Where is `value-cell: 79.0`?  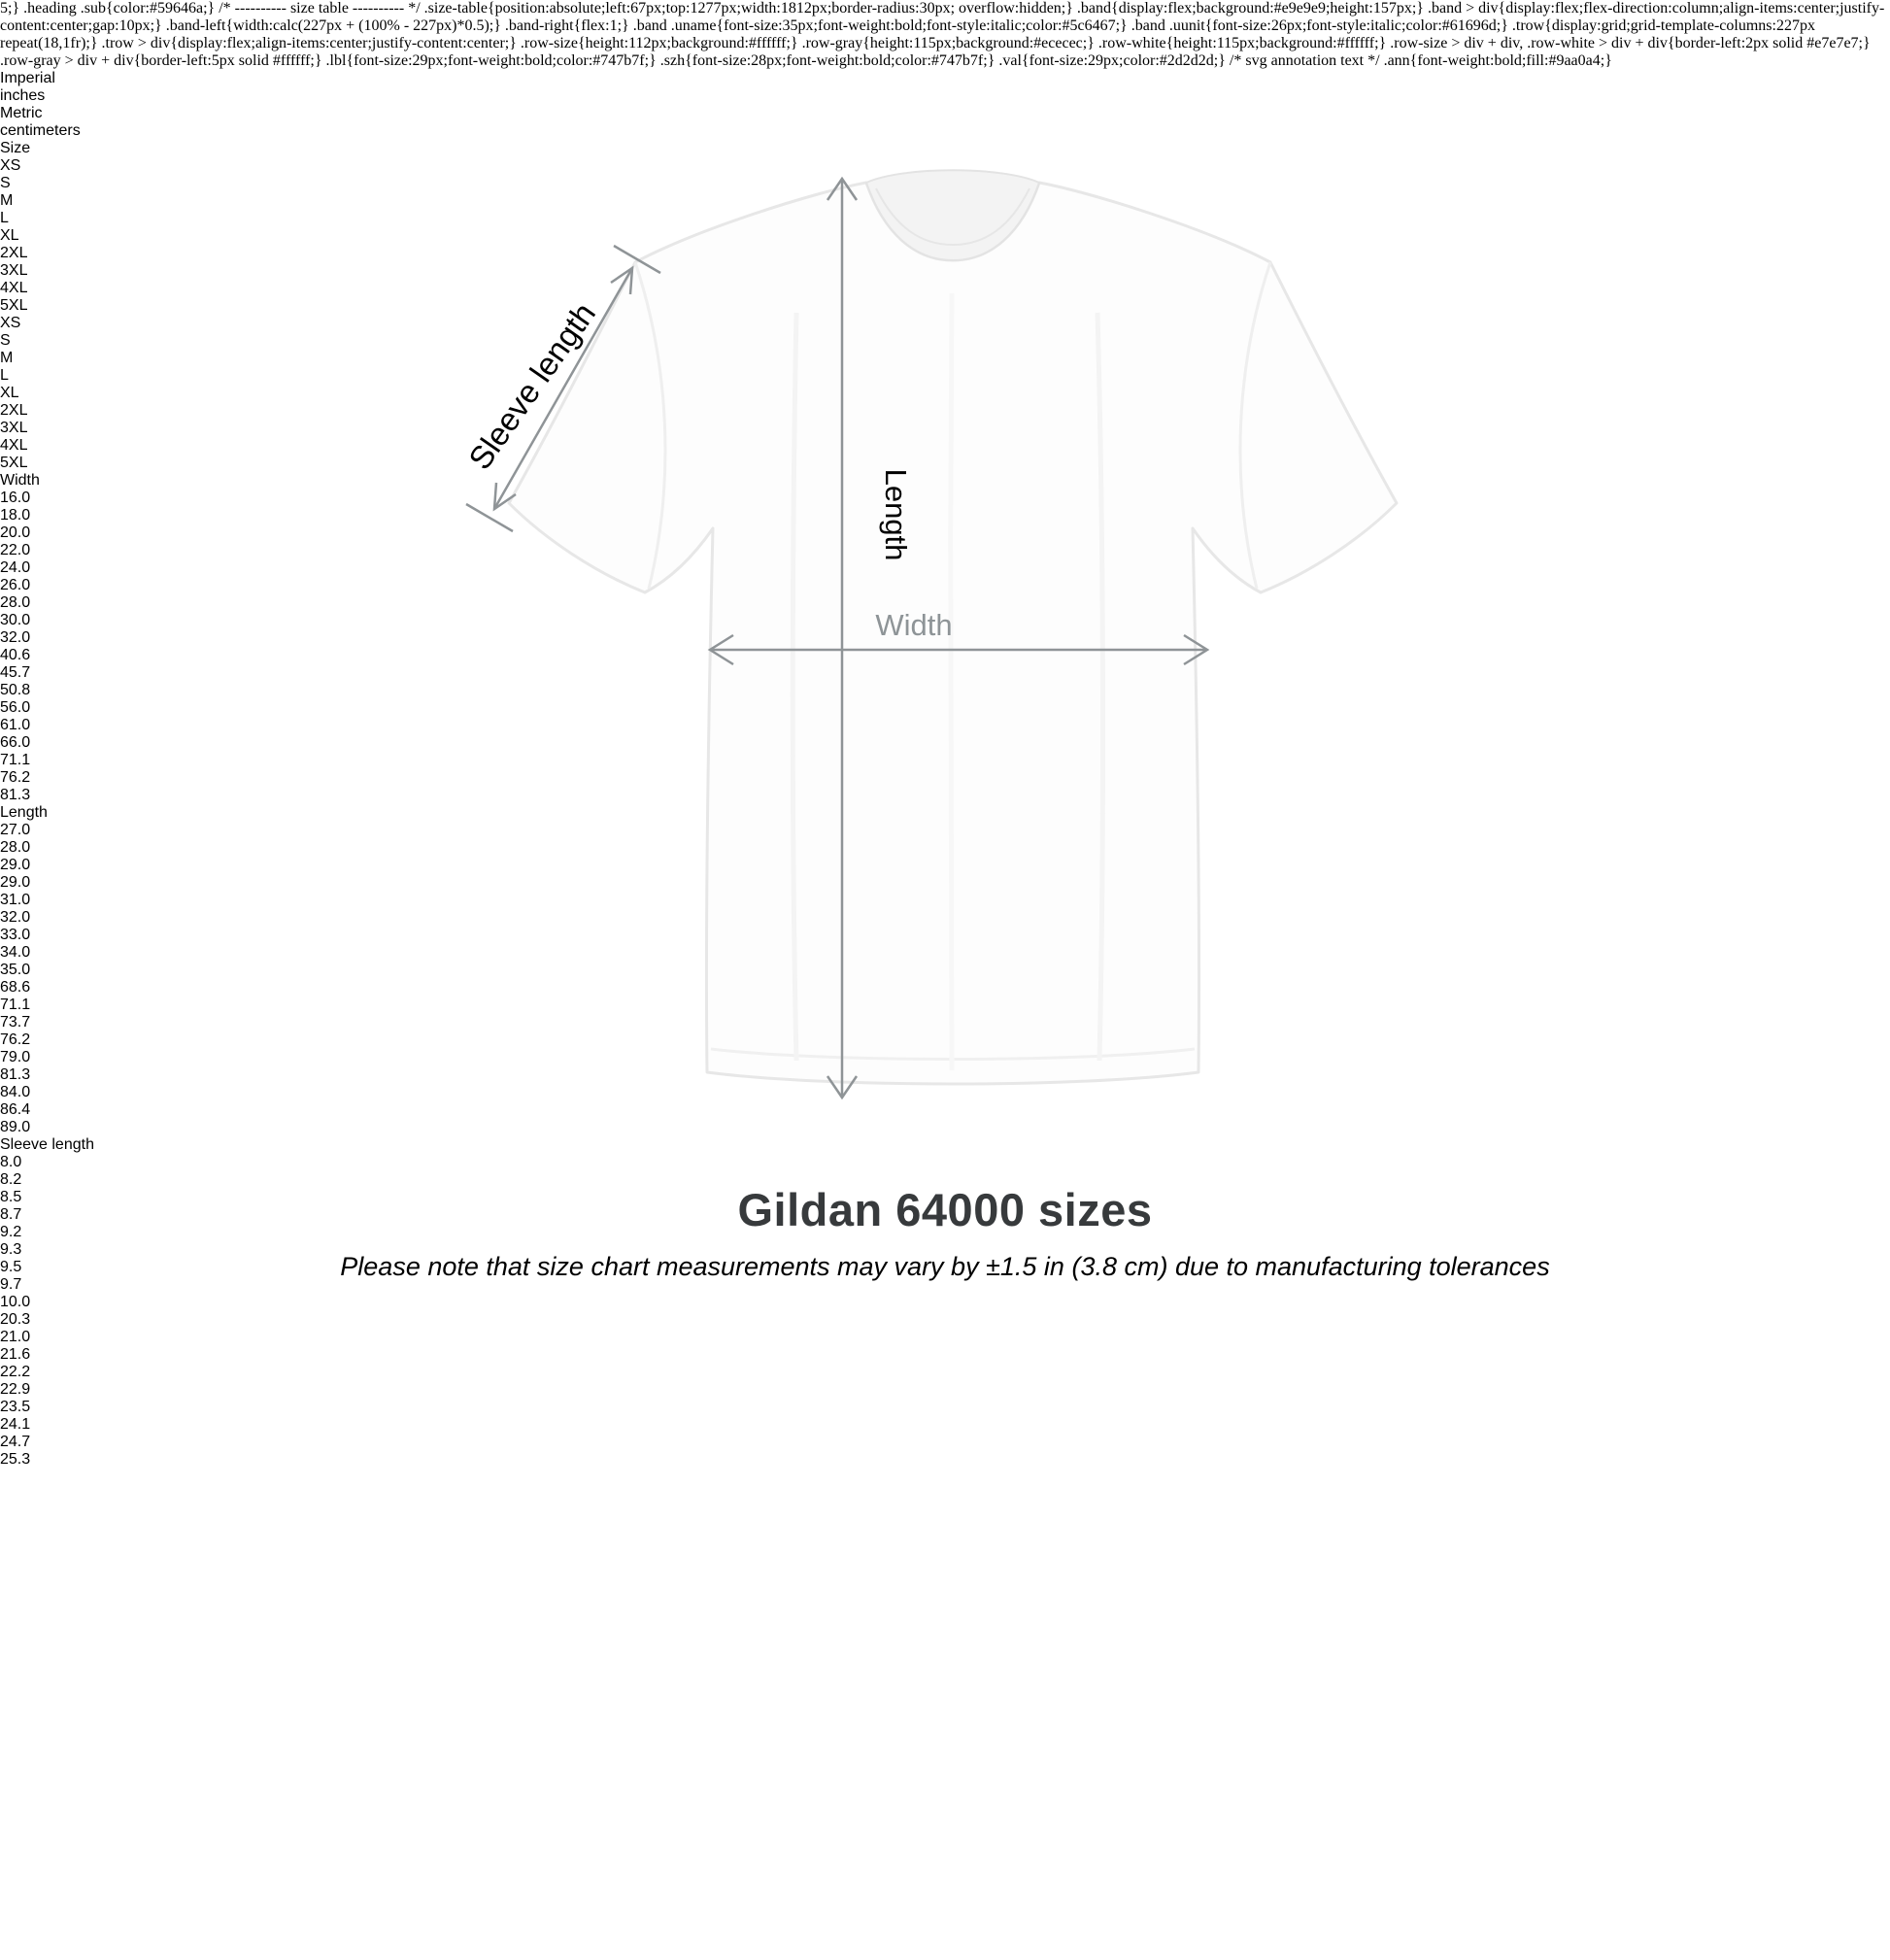
value-cell: 79.0 is located at coordinates (15, 1057).